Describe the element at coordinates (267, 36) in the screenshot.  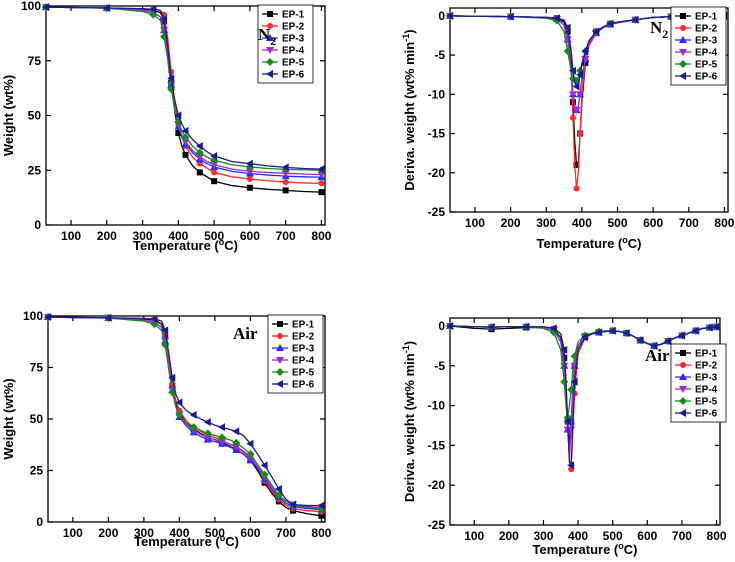
I see `atmosphere-label: N2` at that location.